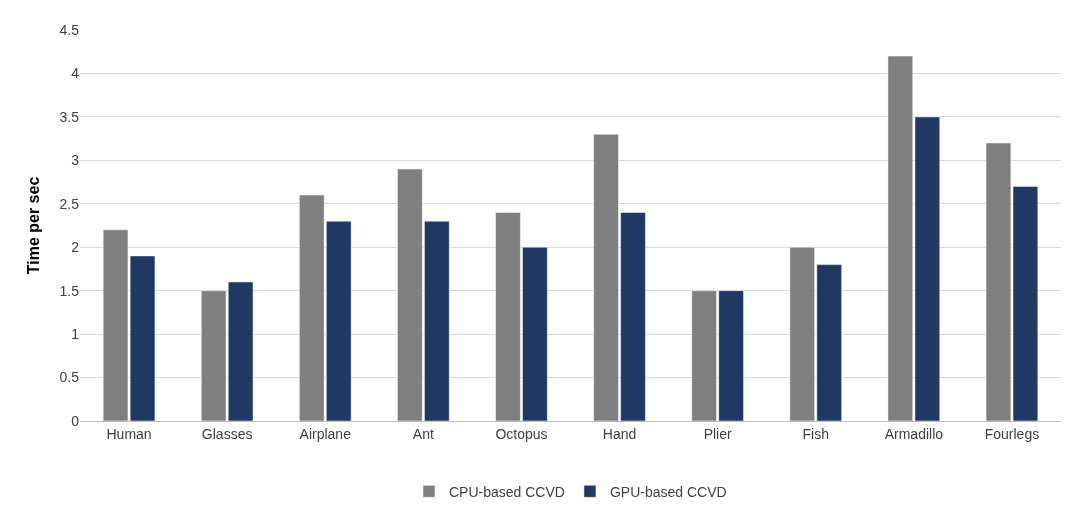  What do you see at coordinates (75, 334) in the screenshot?
I see `y-tick-label: 1` at bounding box center [75, 334].